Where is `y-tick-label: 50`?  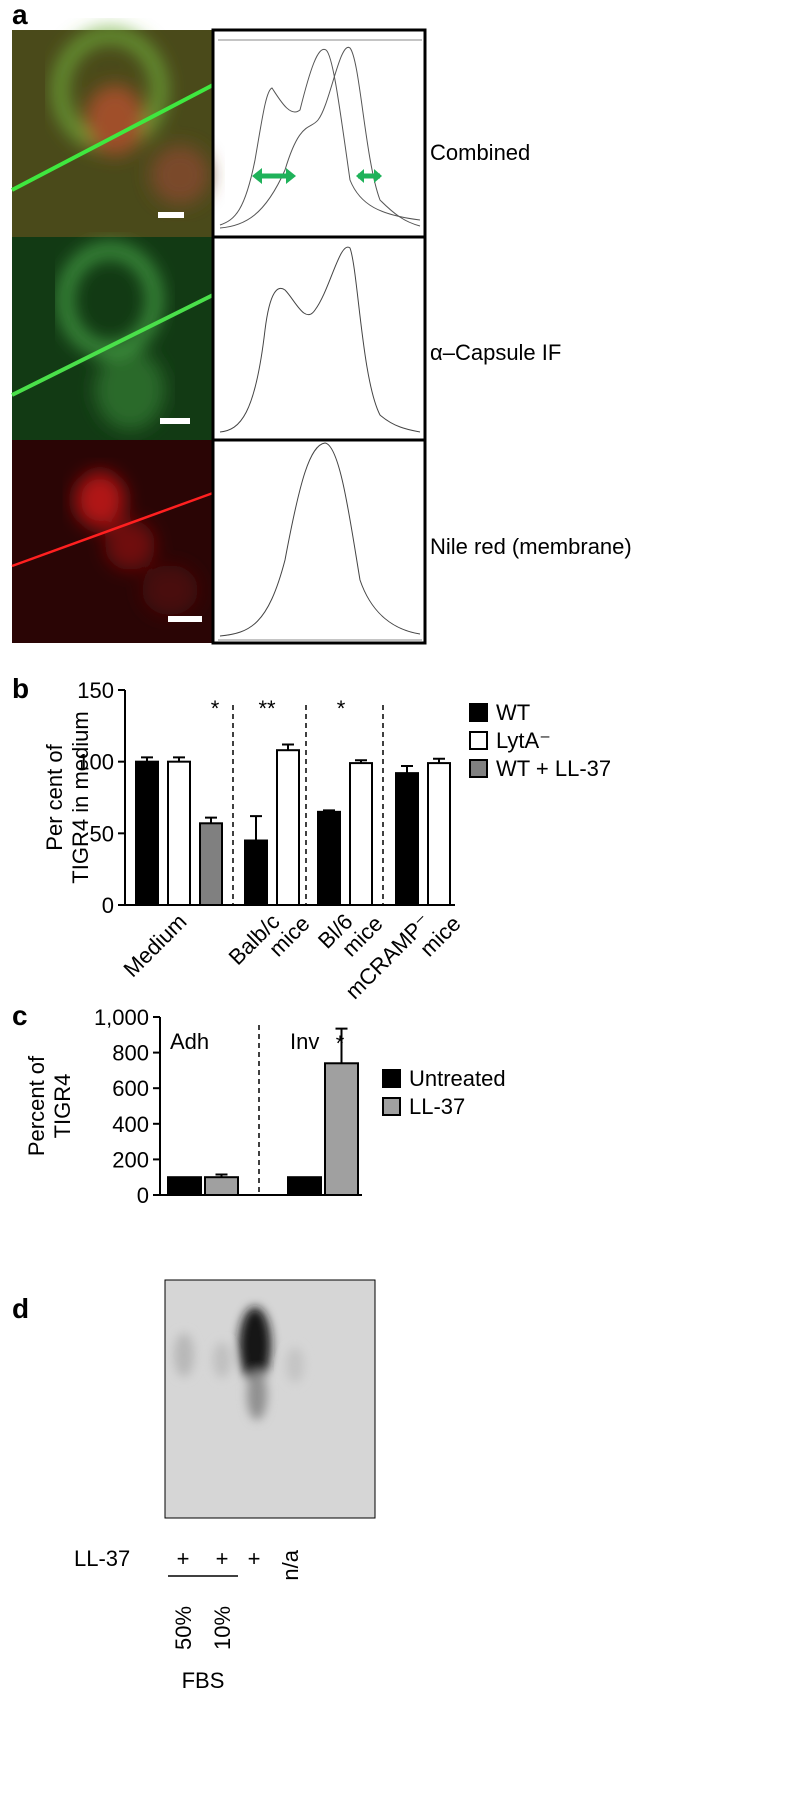
y-tick-label: 50 is located at coordinates (102, 833).